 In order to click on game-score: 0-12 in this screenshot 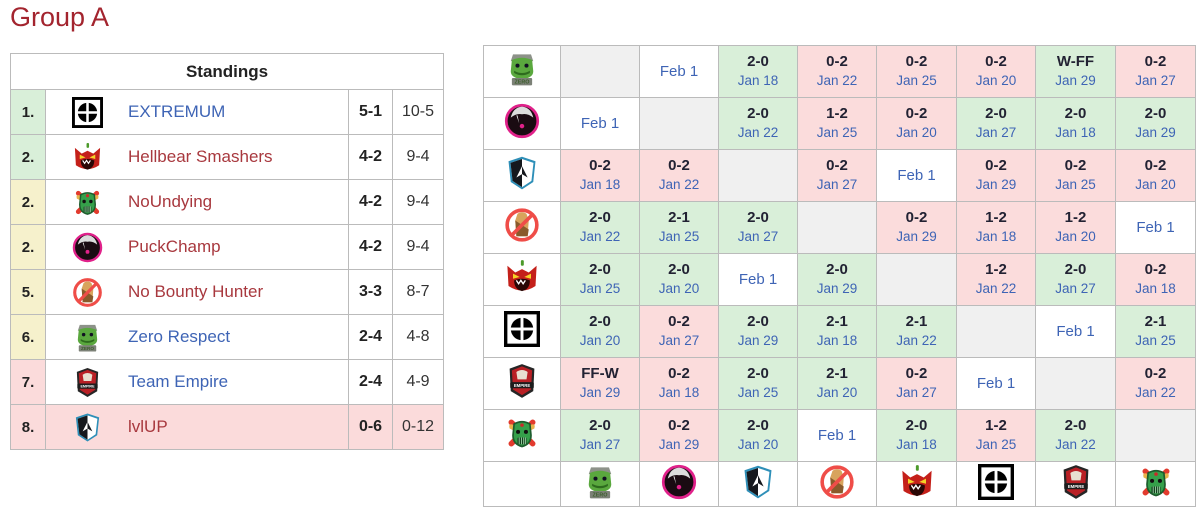, I will do `click(418, 427)`.